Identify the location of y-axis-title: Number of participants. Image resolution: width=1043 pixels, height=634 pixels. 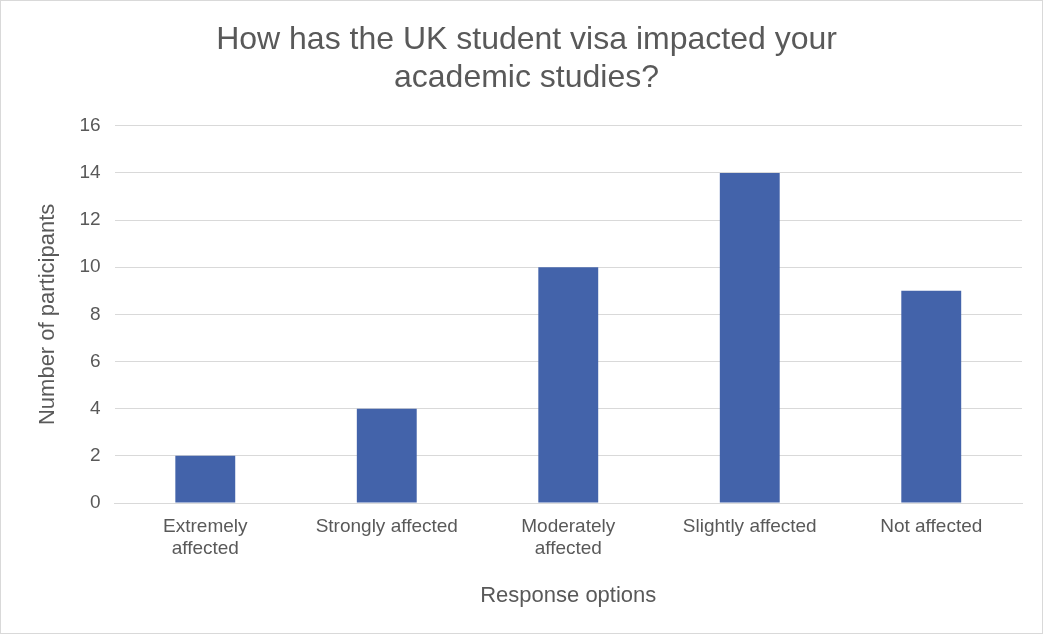
(47, 314).